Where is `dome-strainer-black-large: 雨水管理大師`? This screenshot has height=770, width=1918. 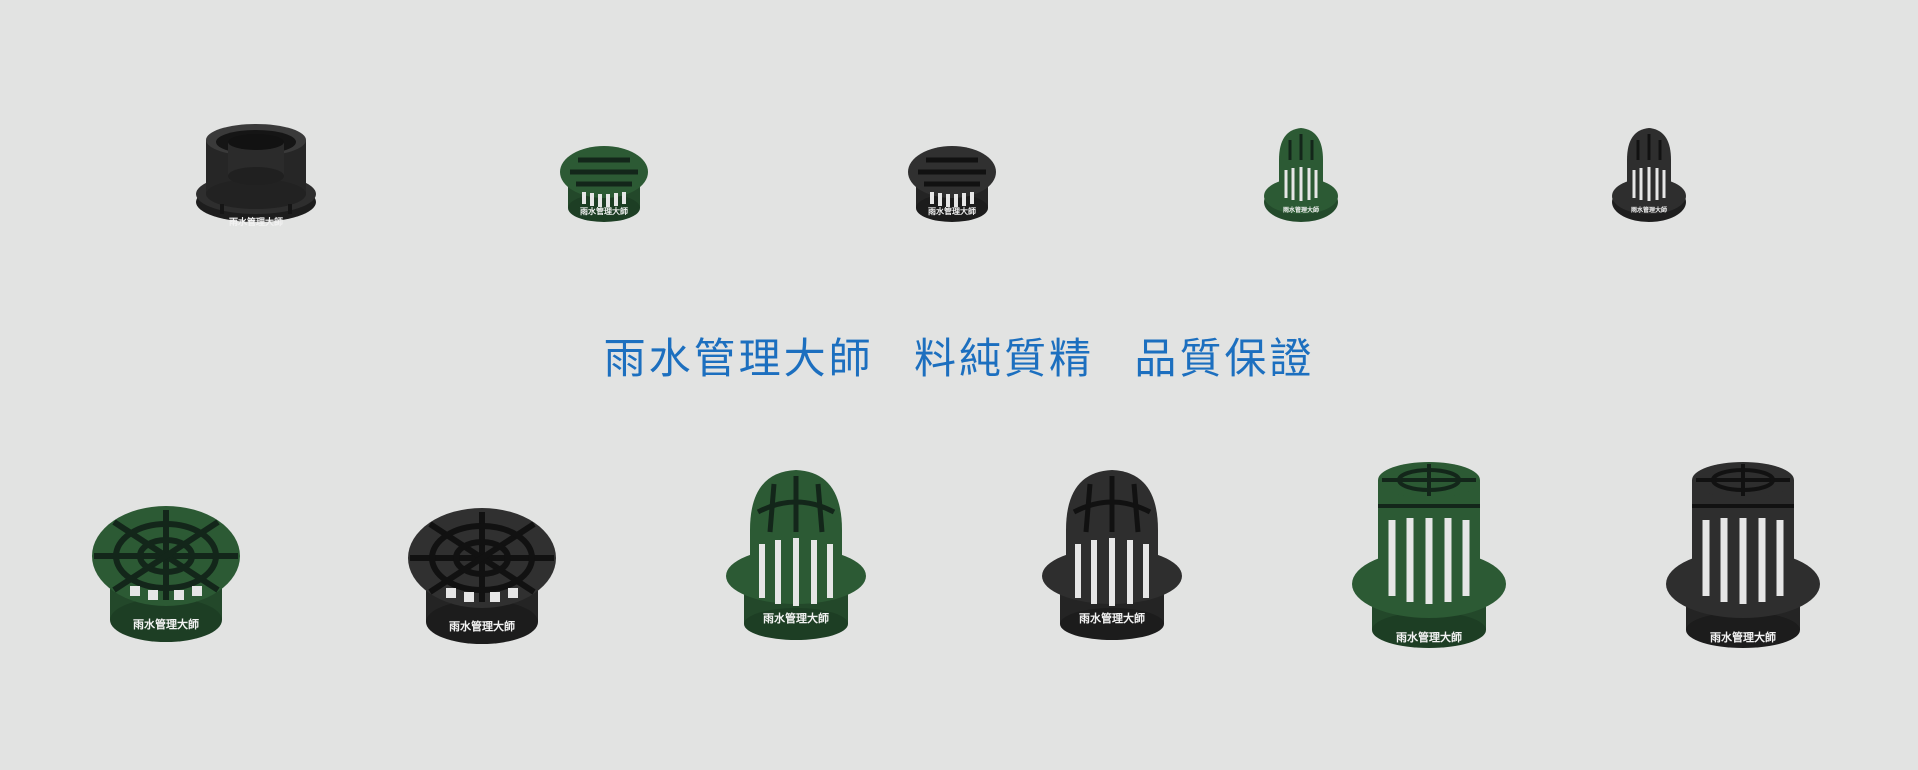 dome-strainer-black-large: 雨水管理大師 is located at coordinates (1112, 555).